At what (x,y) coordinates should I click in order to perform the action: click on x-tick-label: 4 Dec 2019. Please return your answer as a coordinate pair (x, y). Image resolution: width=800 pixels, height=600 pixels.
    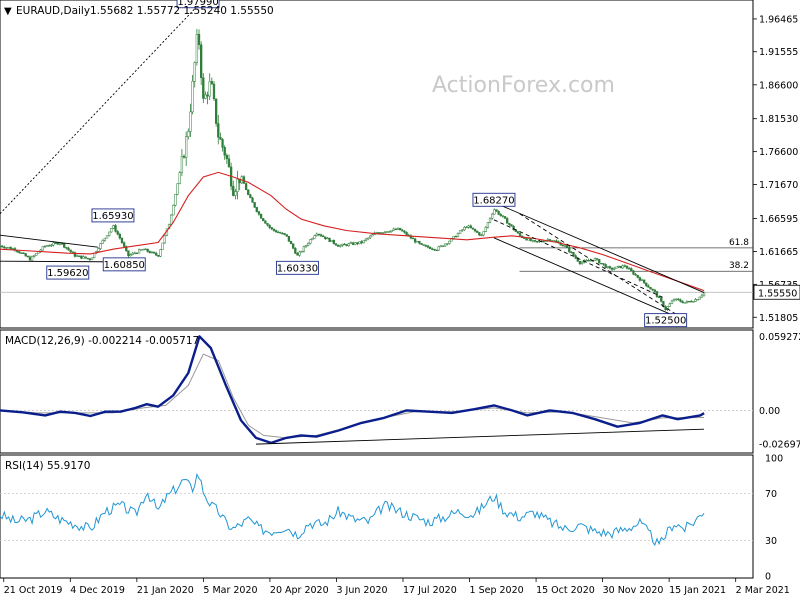
    Looking at the image, I should click on (97, 590).